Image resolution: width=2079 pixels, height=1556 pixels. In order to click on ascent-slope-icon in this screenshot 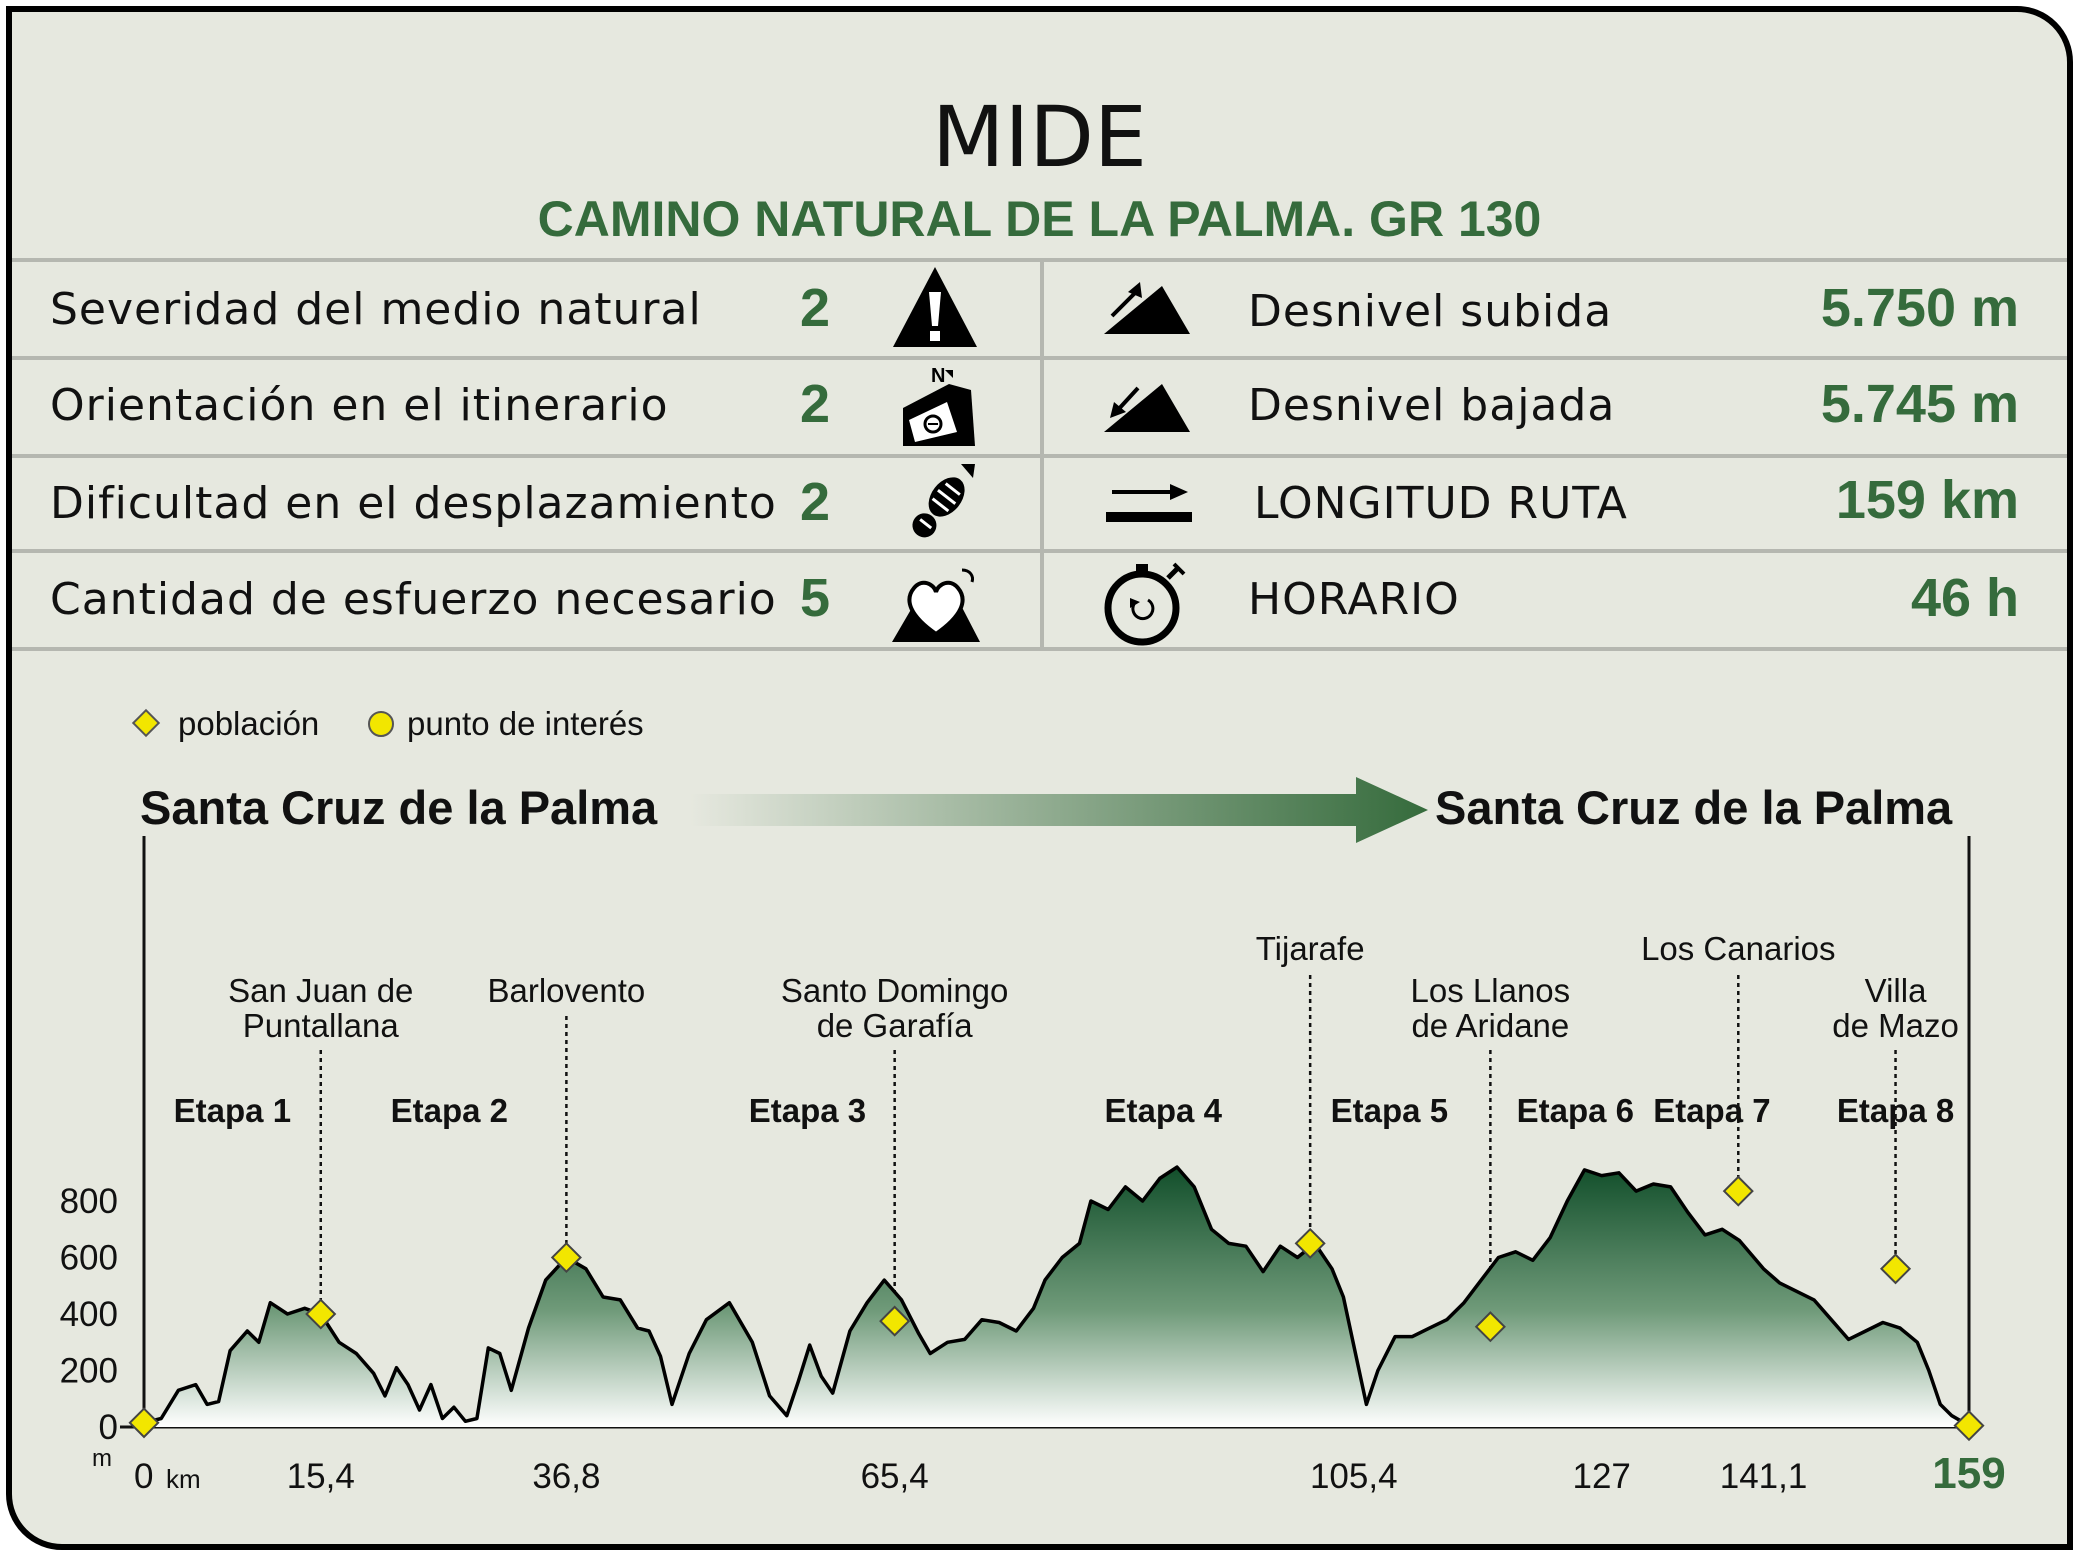, I will do `click(1147, 308)`.